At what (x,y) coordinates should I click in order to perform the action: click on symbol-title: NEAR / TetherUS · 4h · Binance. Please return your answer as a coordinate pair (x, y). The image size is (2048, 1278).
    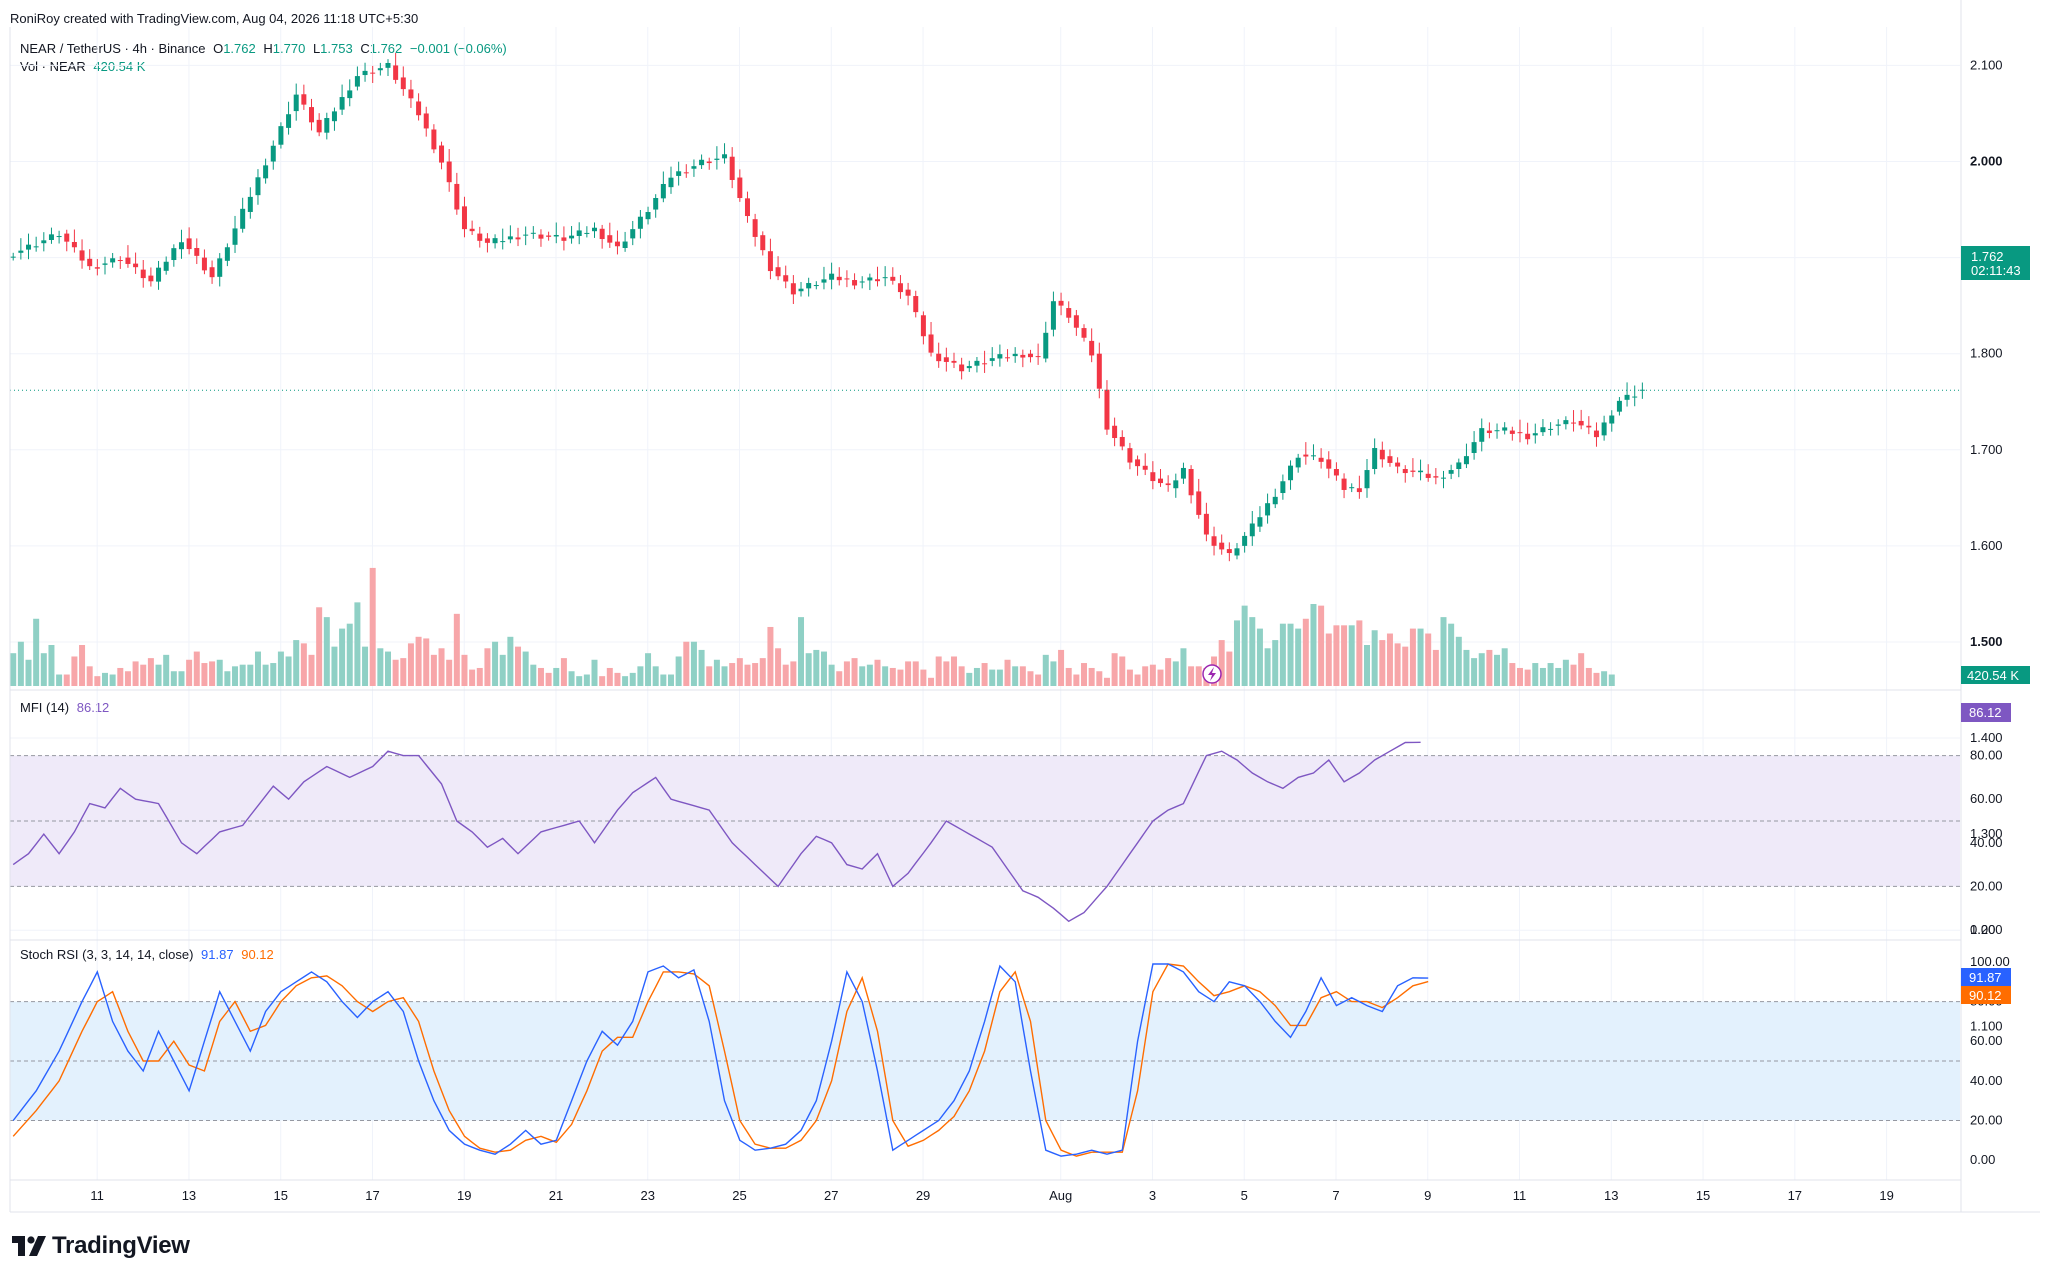
    Looking at the image, I should click on (113, 48).